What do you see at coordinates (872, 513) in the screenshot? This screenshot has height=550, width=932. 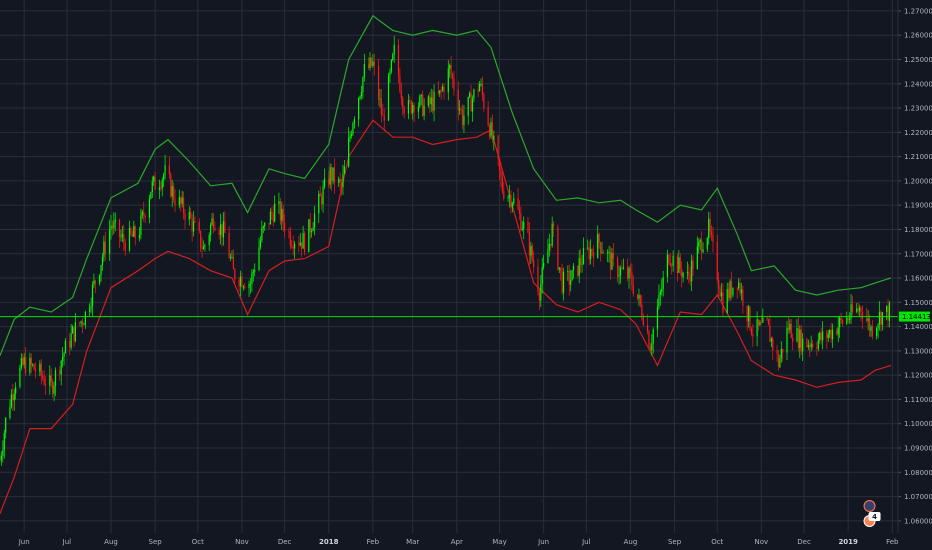 I see `event-badges: 4` at bounding box center [872, 513].